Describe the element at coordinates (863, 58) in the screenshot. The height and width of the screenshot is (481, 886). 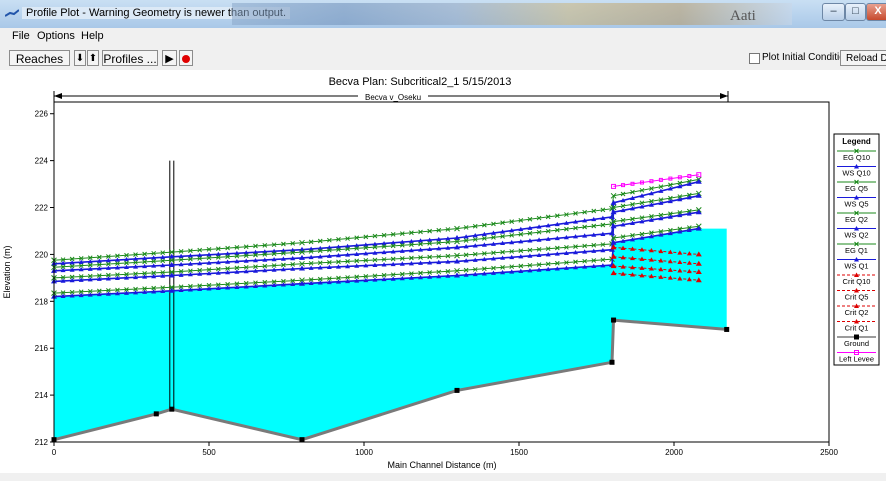
I see `reload-data-button: Reload Data` at that location.